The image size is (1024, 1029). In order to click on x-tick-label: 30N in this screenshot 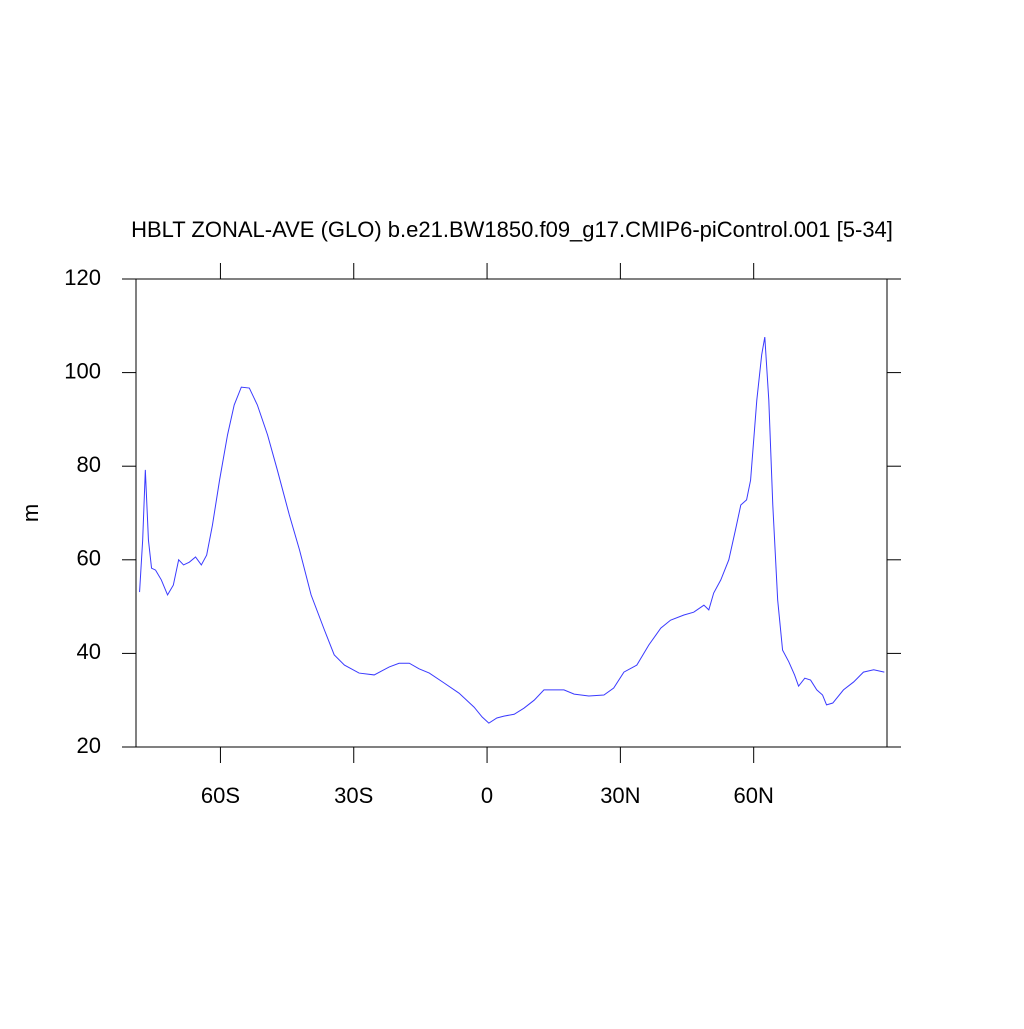, I will do `click(620, 795)`.